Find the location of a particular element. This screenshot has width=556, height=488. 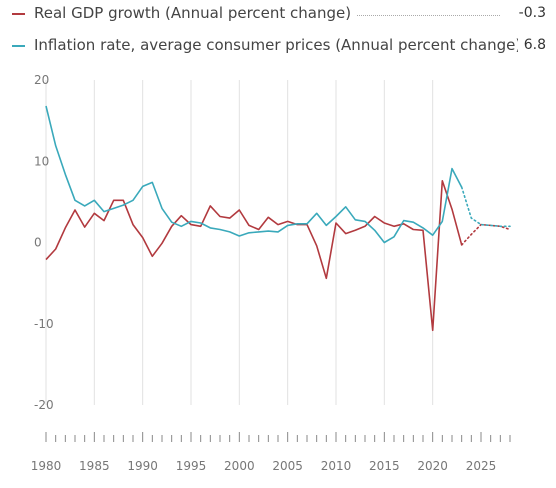

x-tick-label: 1985 is located at coordinates (94, 466).